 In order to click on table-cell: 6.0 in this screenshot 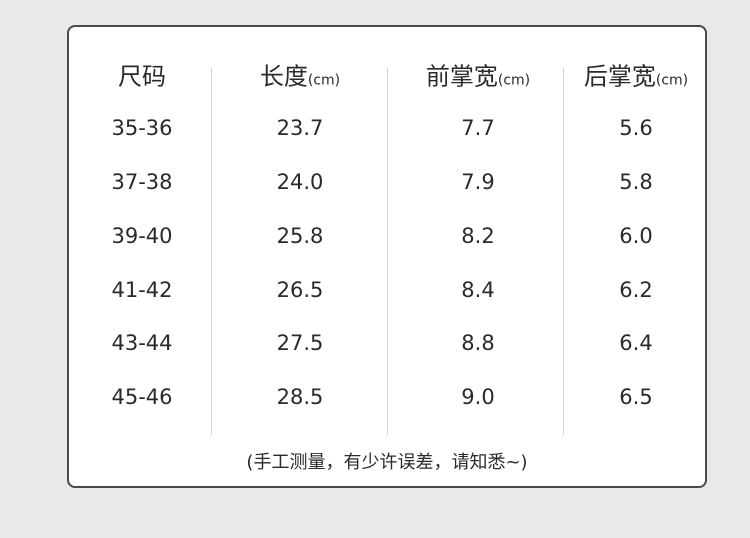, I will do `click(636, 236)`.